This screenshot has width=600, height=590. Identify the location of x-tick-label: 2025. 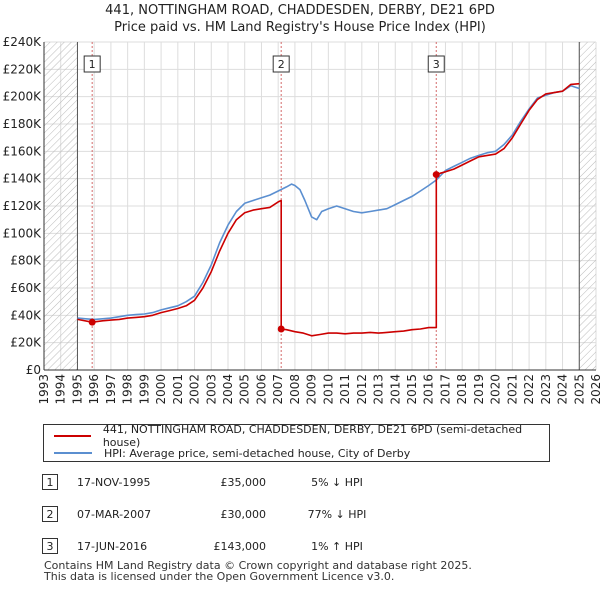
(579, 389).